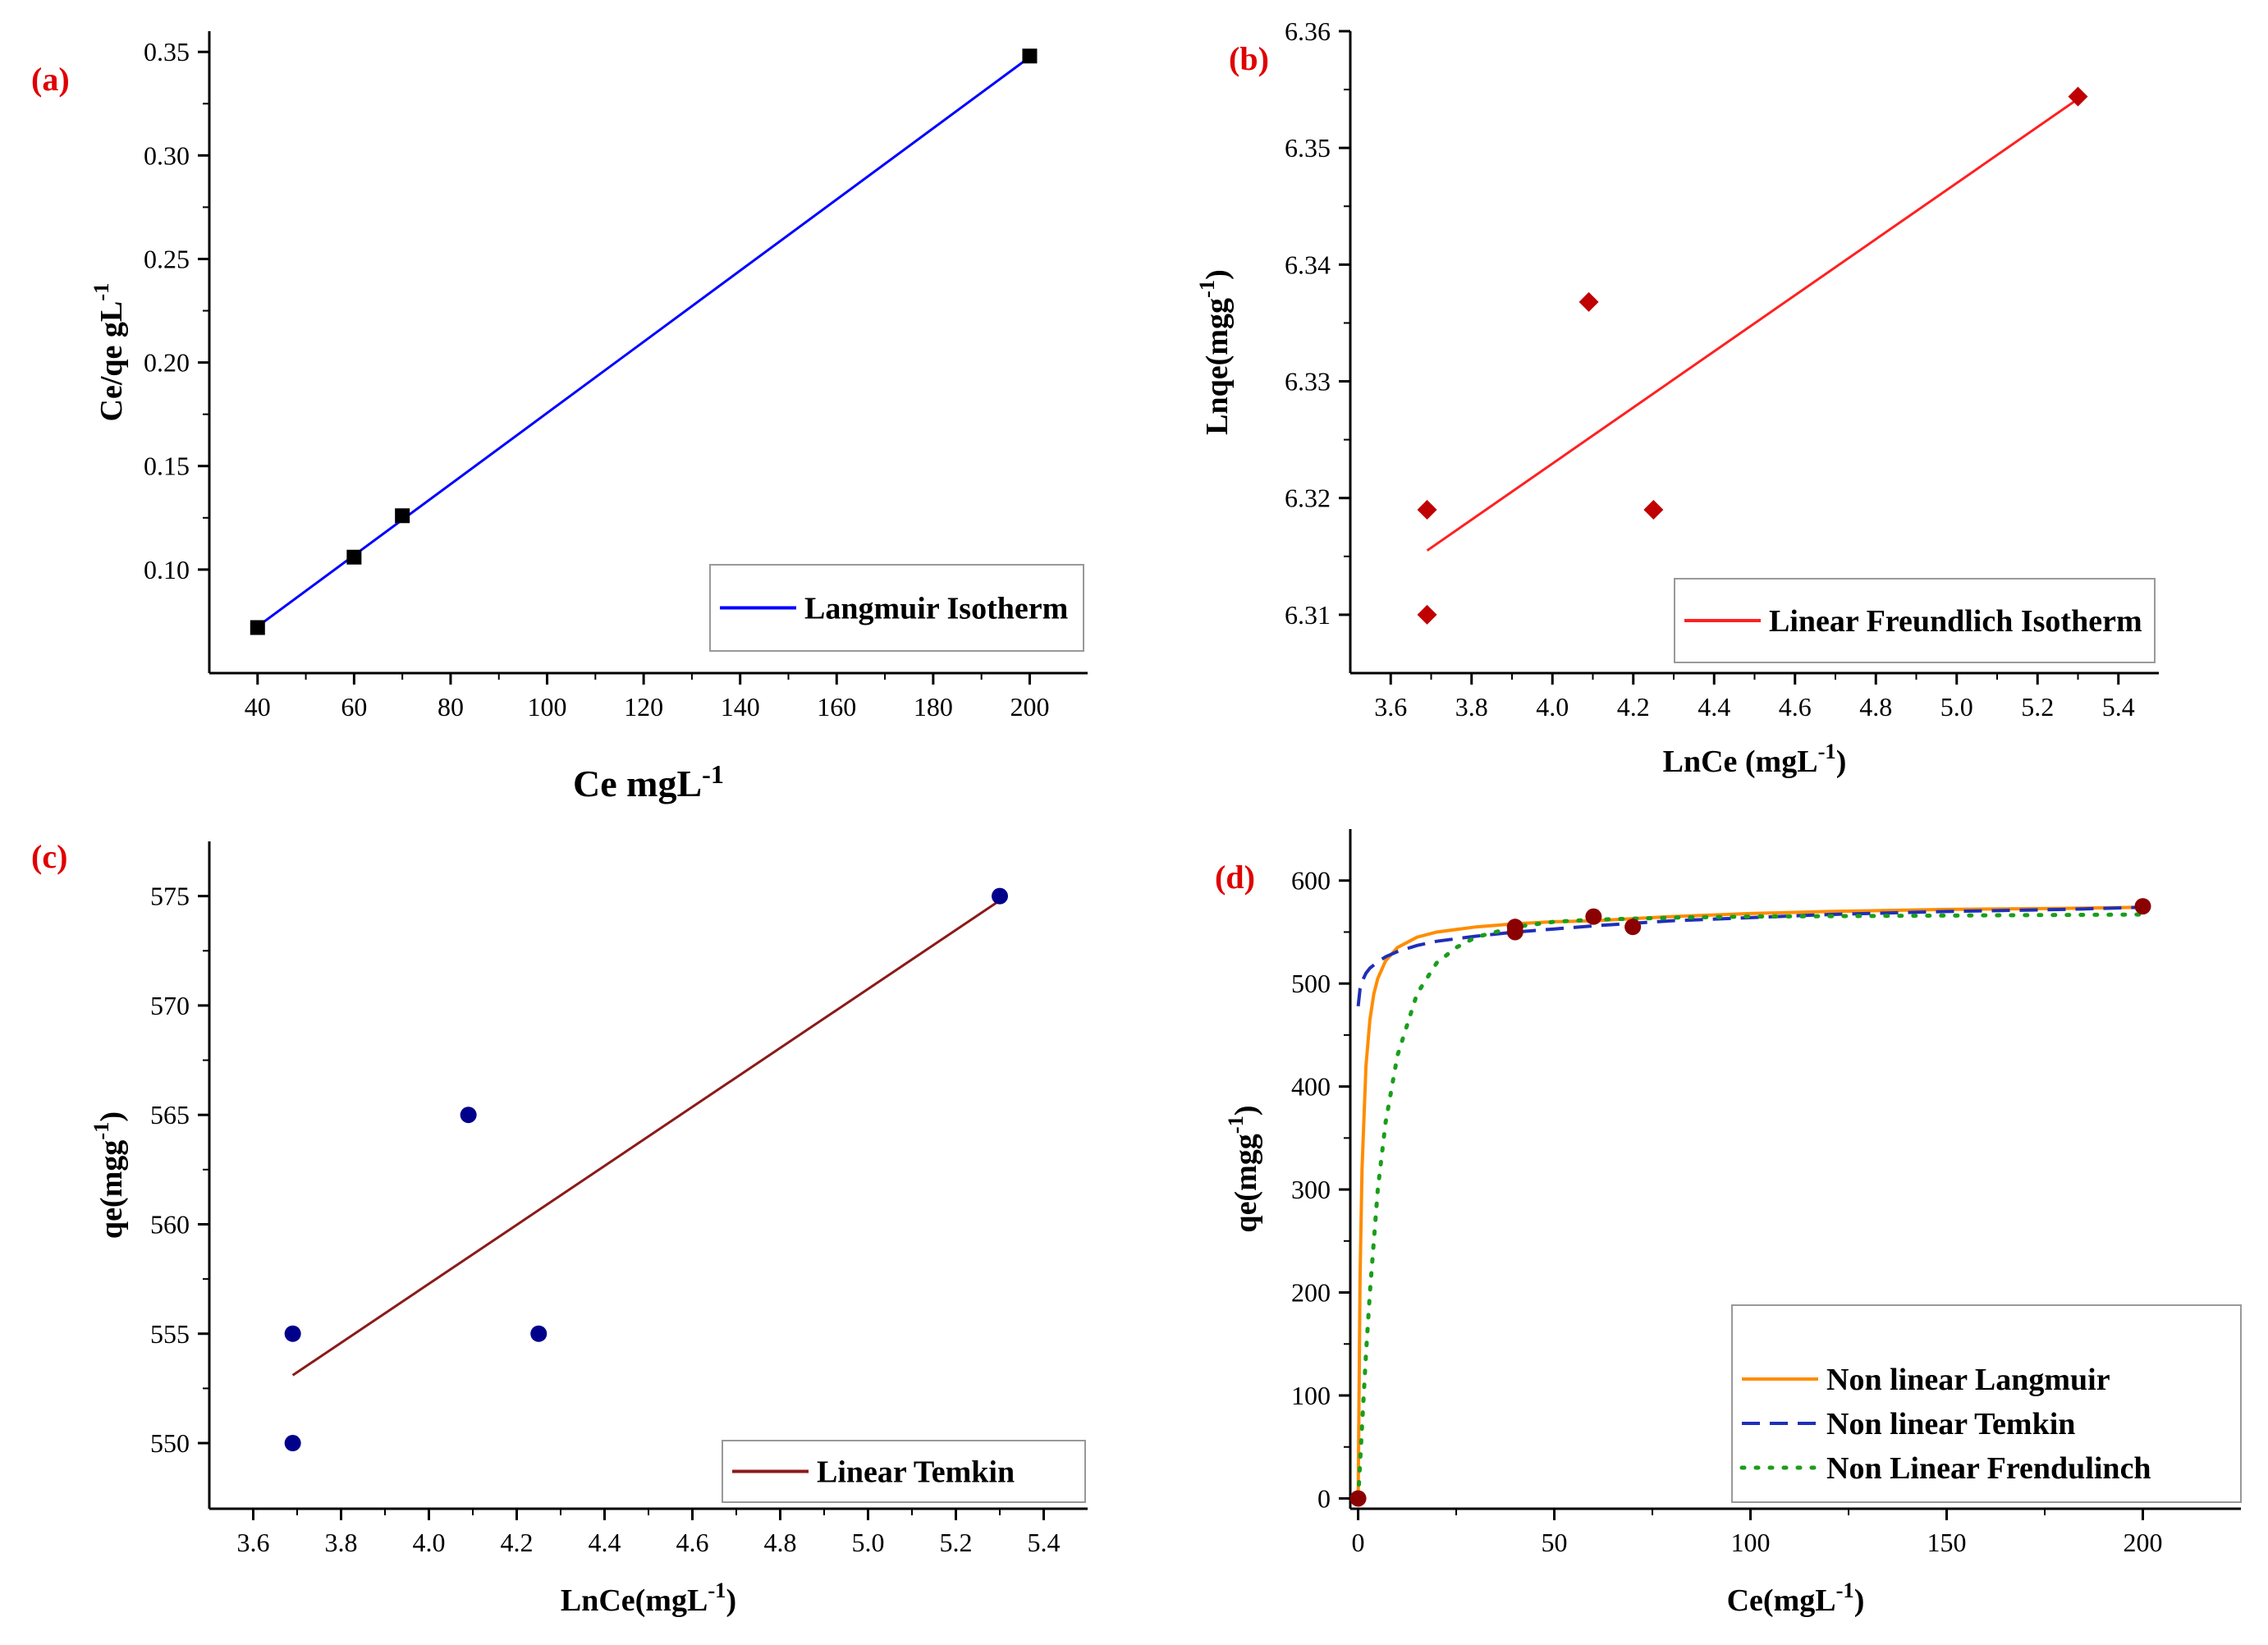 The width and height of the screenshot is (2268, 1645). I want to click on y-tick-label: 550, so click(170, 1443).